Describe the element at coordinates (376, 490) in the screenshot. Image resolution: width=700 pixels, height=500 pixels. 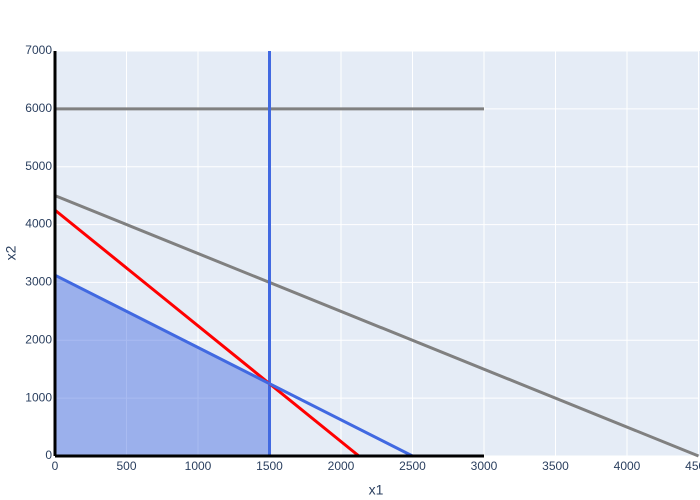
I see `x-axis-title: x1` at that location.